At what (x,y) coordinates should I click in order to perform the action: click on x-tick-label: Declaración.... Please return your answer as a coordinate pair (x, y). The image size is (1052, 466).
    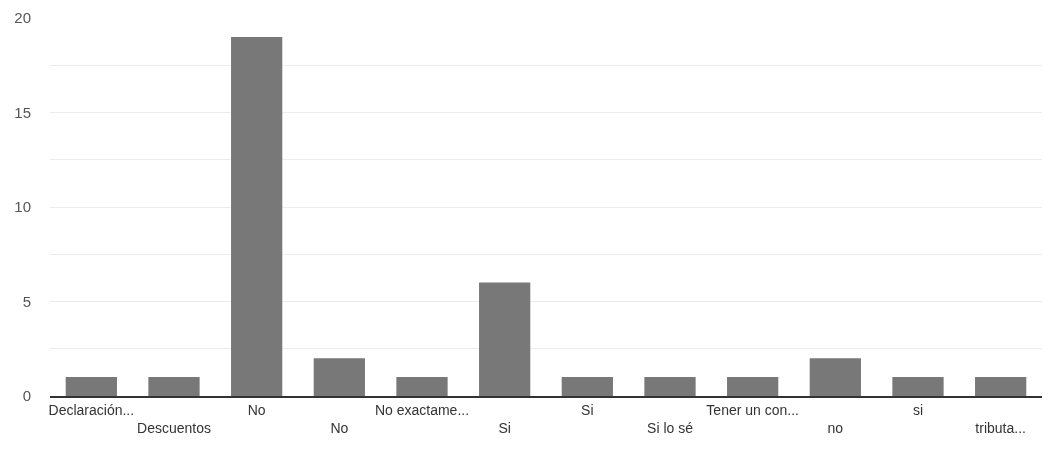
    Looking at the image, I should click on (91, 409).